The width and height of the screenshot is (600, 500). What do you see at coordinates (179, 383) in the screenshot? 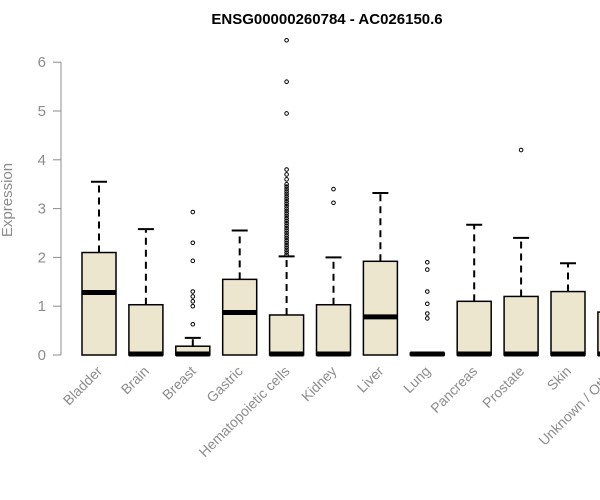
I see `x-axis-tick-label: Breast` at bounding box center [179, 383].